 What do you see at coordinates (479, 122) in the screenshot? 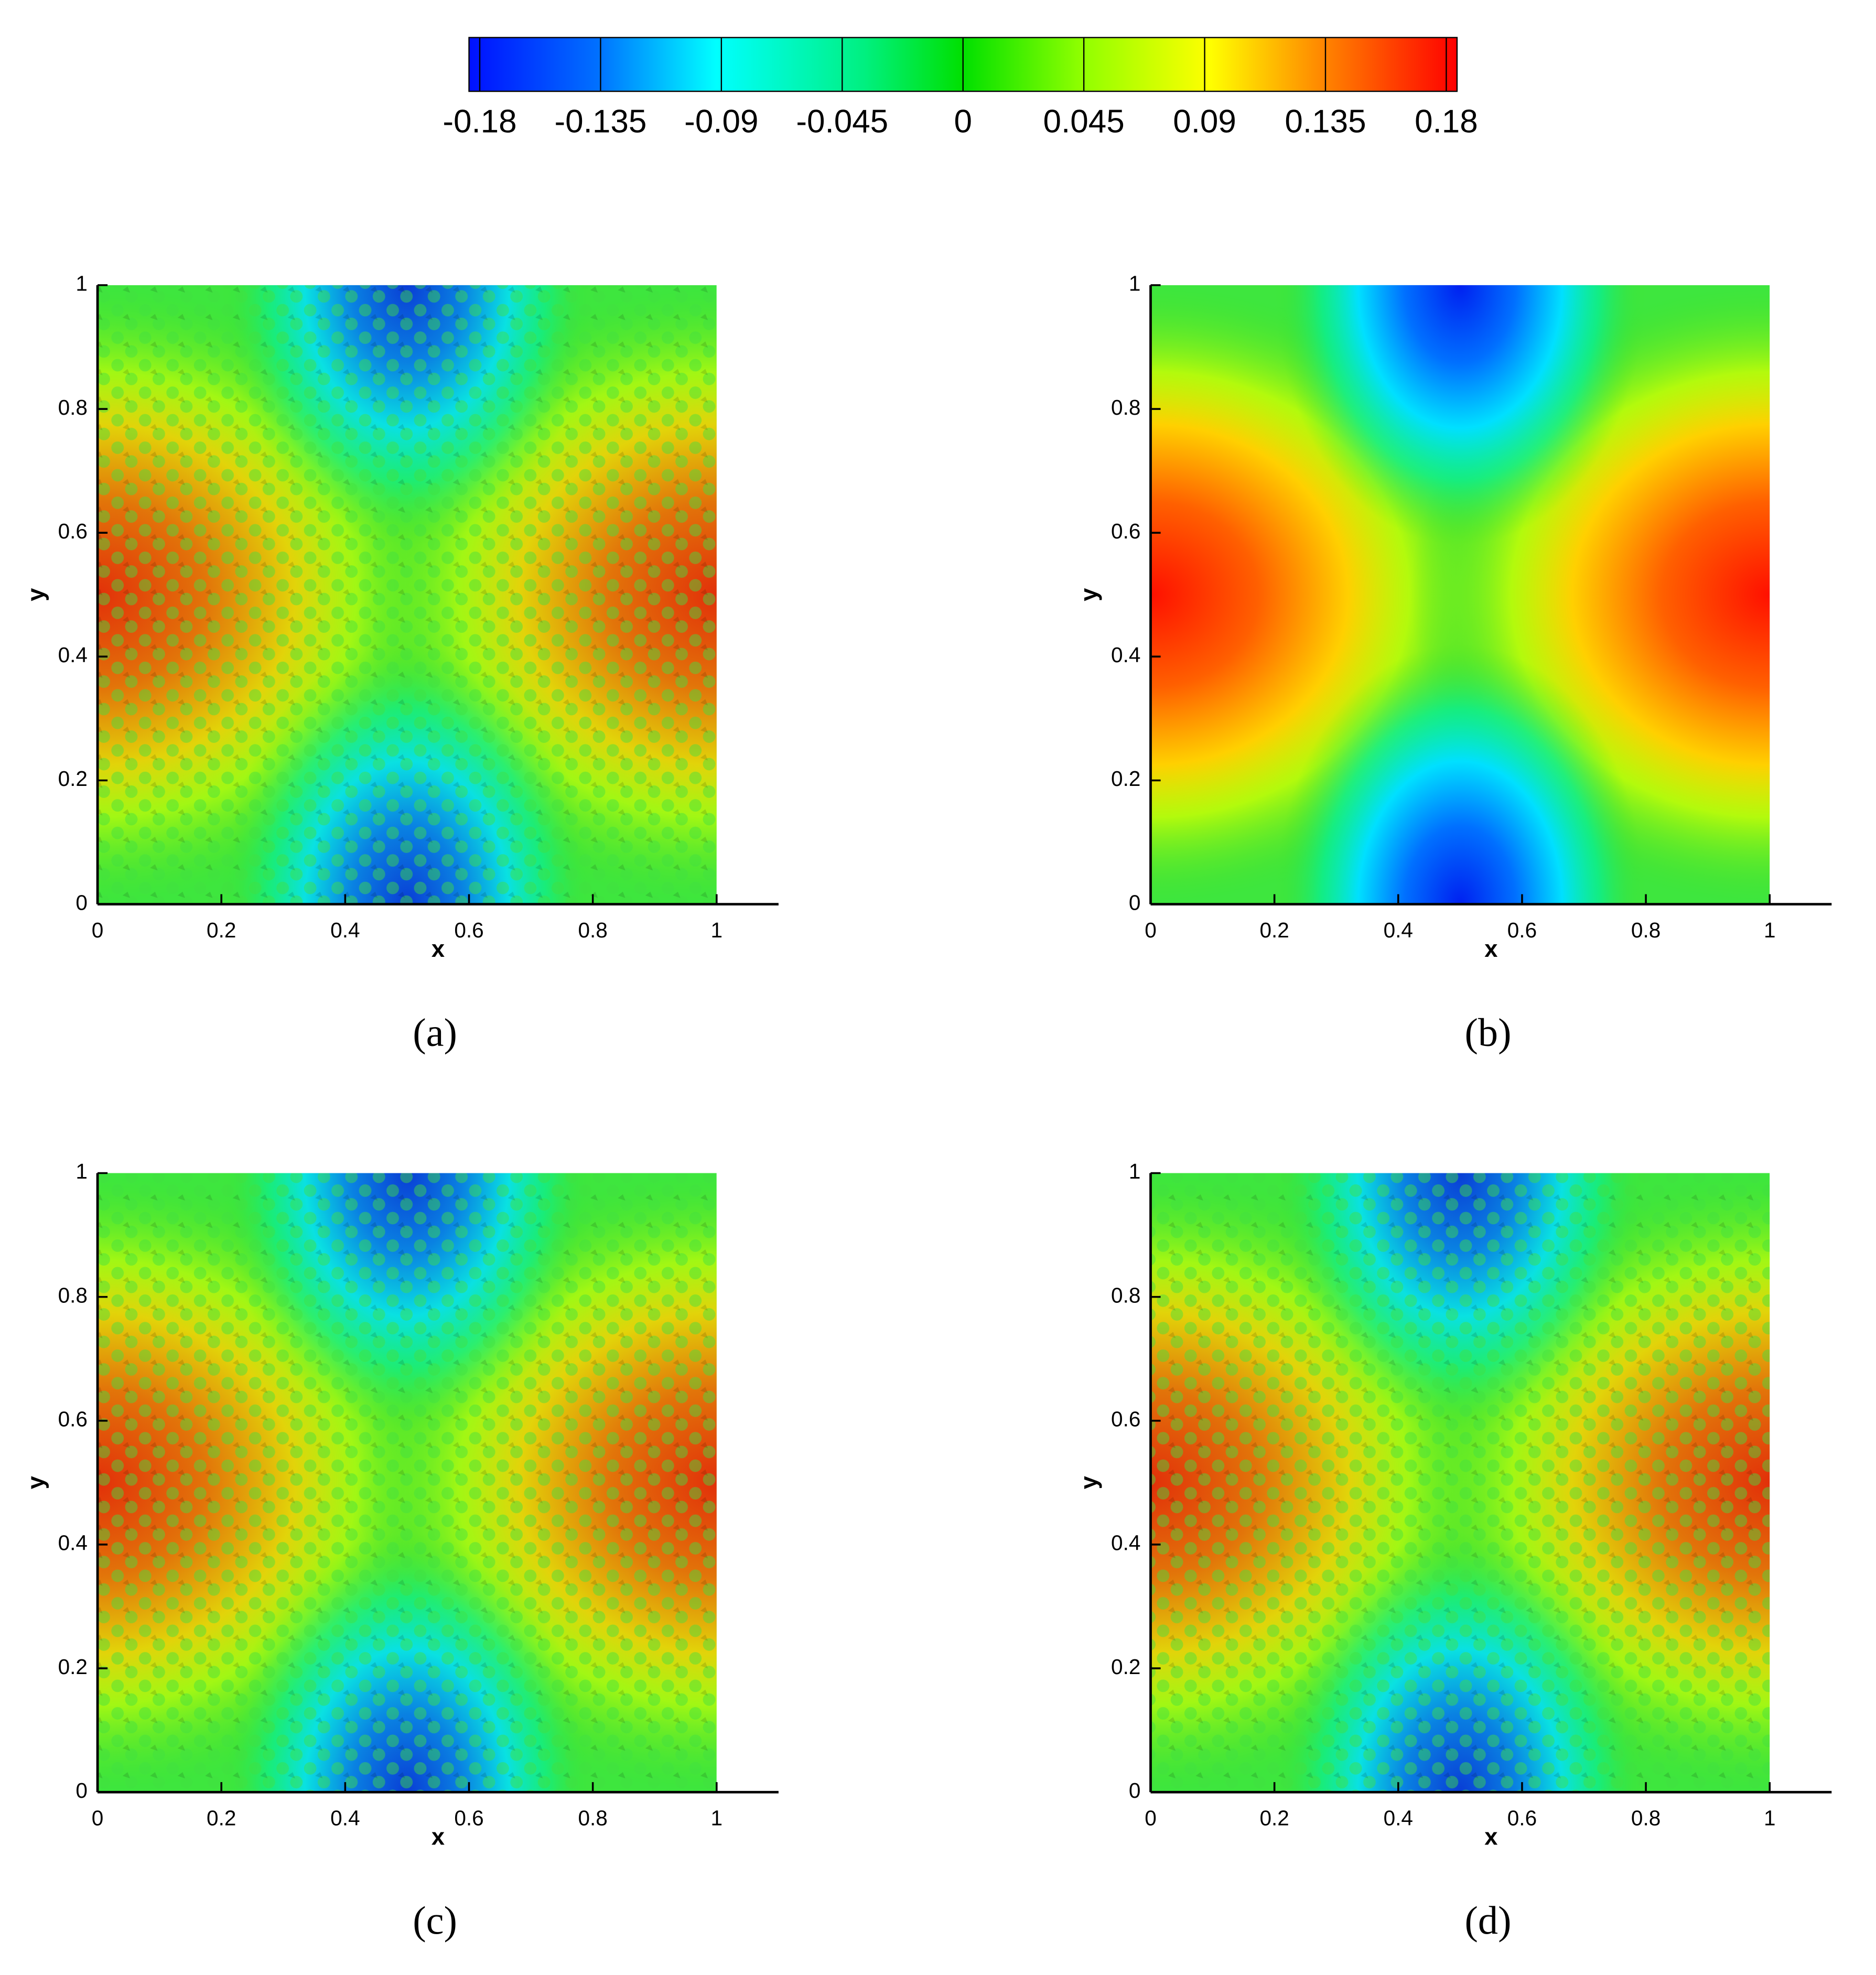
I see `colorbar-tick-label: -0.18` at bounding box center [479, 122].